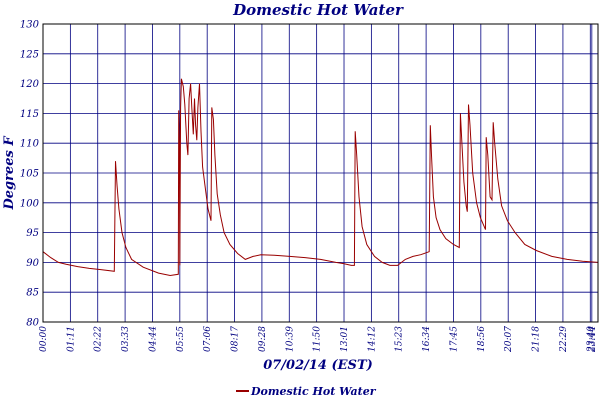  Describe the element at coordinates (32, 263) in the screenshot. I see `y-tick-label: 90` at that location.